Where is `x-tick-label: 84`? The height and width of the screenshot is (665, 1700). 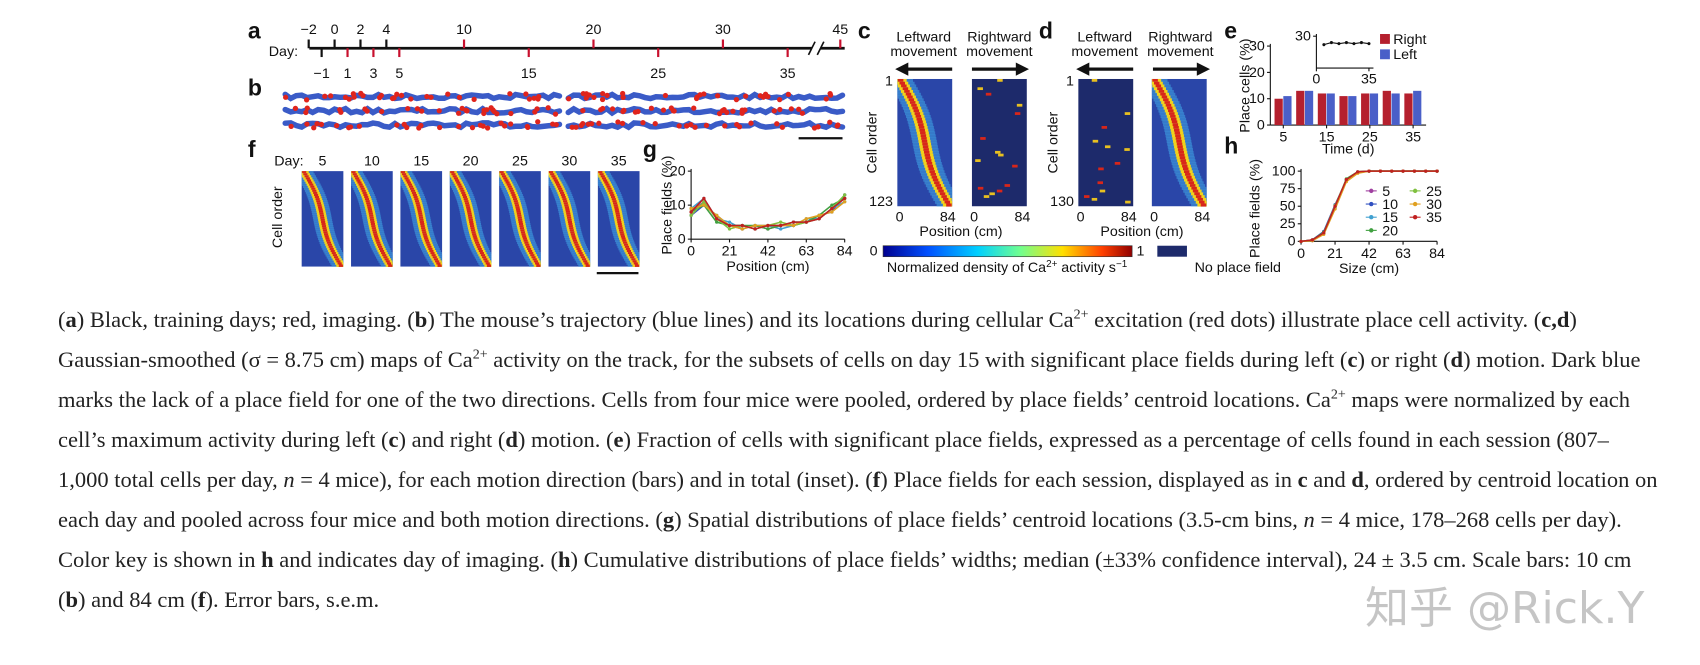
x-tick-label: 84 is located at coordinates (1437, 254).